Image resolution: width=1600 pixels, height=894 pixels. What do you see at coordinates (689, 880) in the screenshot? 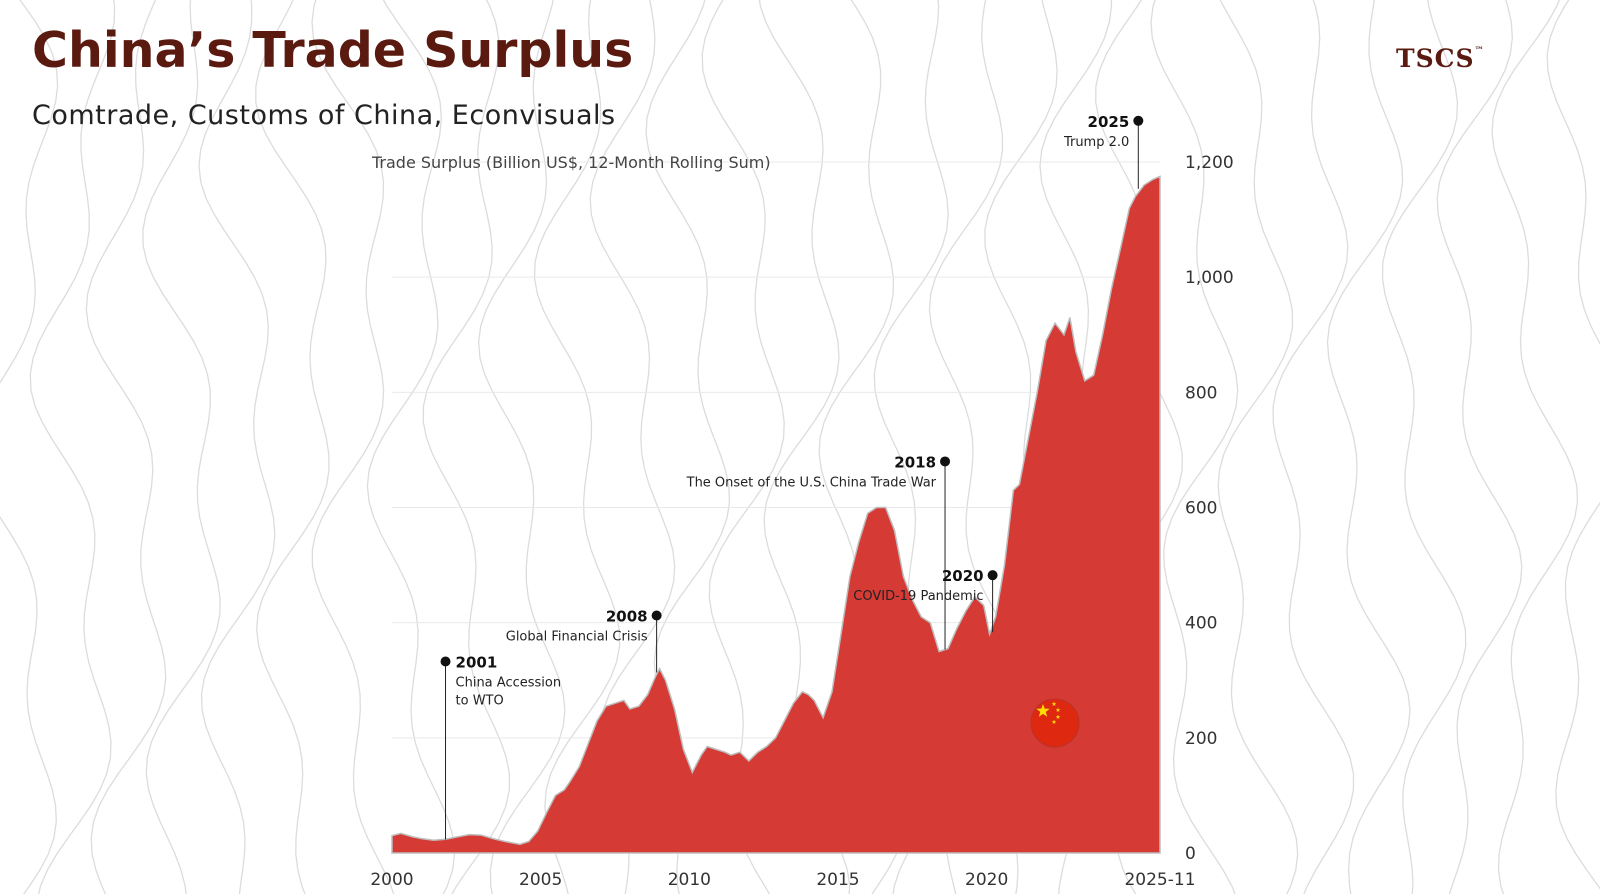
I see `x-tick-label: 2010` at bounding box center [689, 880].